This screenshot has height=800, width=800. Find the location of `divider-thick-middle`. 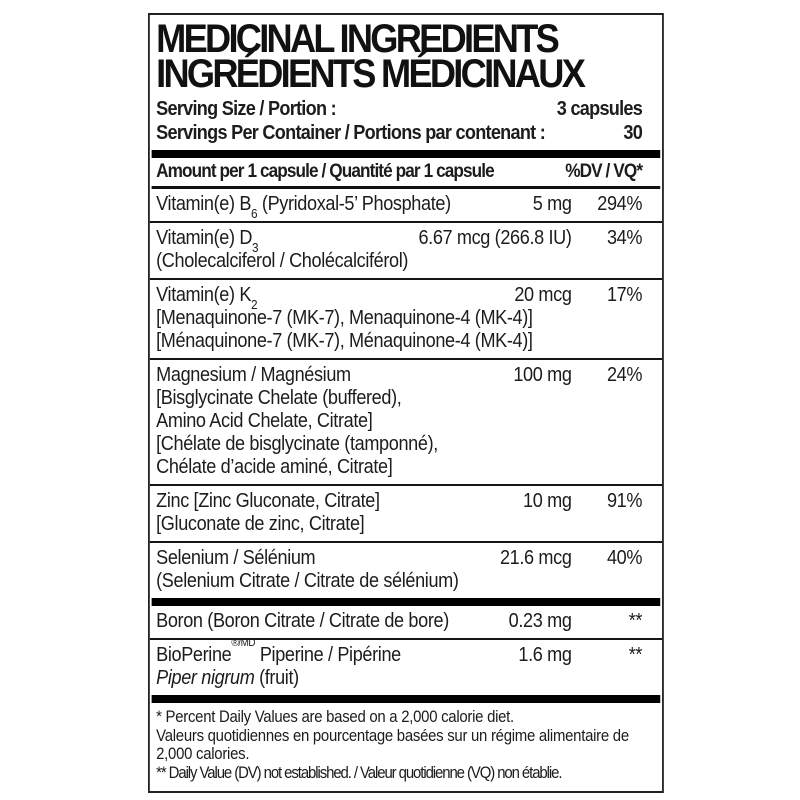

divider-thick-middle is located at coordinates (406, 602).